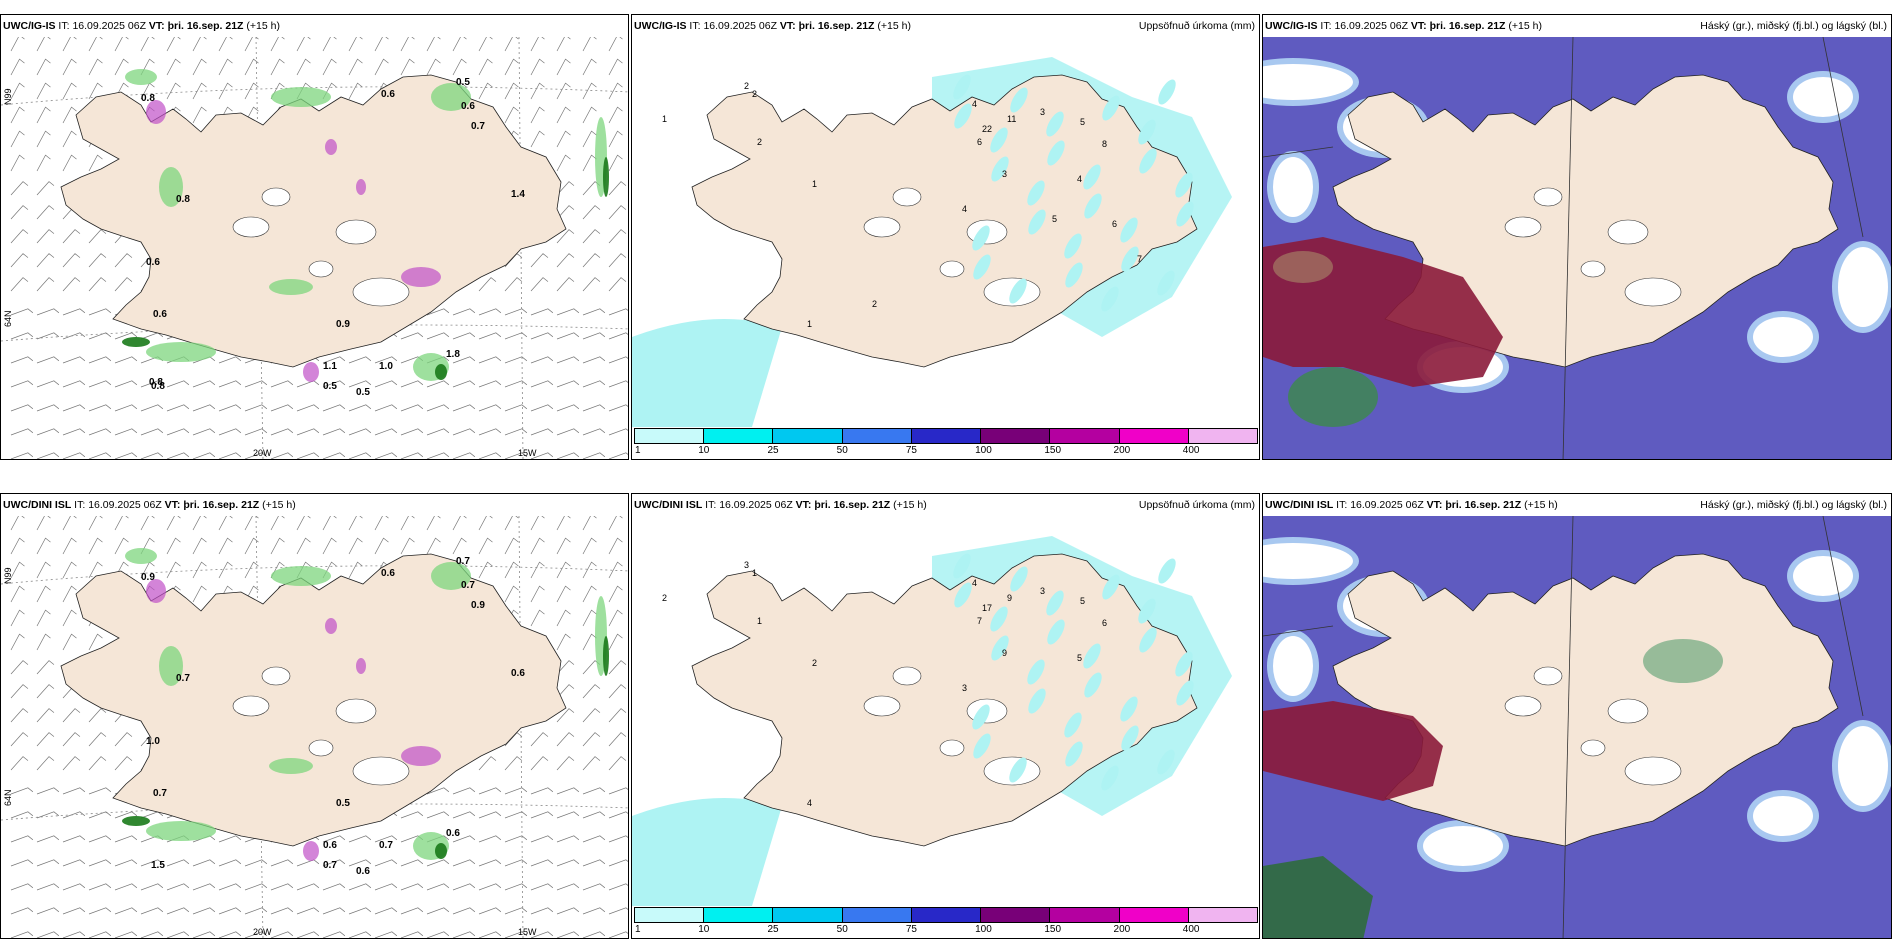 The width and height of the screenshot is (1900, 950). Describe the element at coordinates (704, 450) in the screenshot. I see `colorbar-tick-label: 10` at that location.